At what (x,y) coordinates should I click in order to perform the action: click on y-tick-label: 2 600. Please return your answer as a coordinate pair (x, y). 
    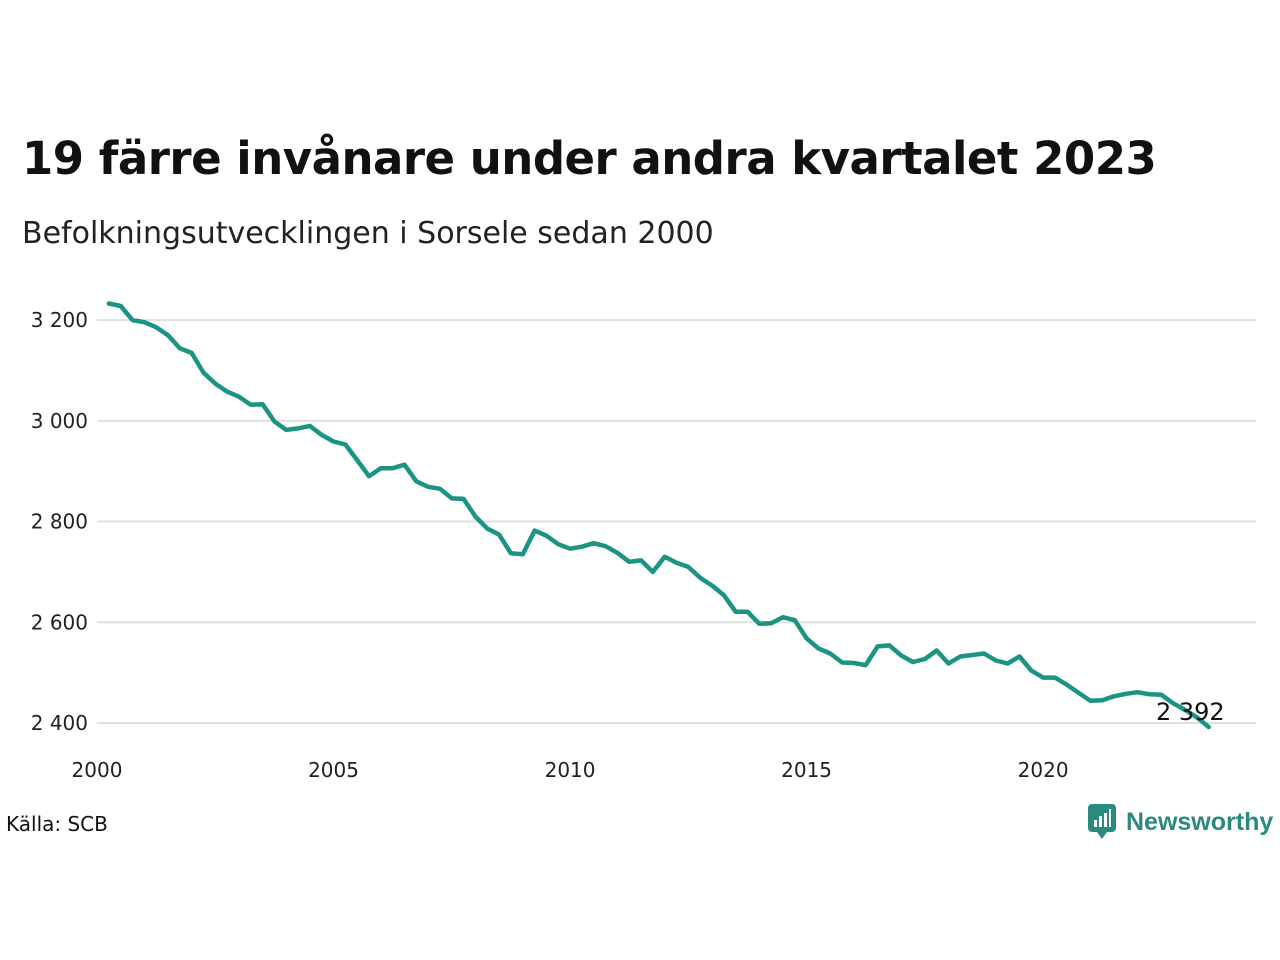
    Looking at the image, I should click on (59, 622).